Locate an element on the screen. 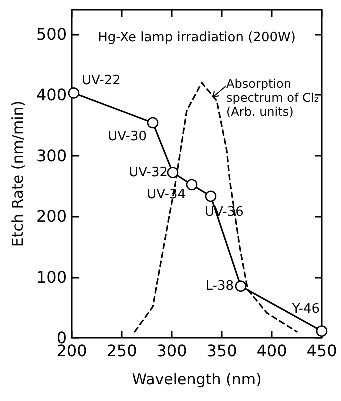 Image resolution: width=341 pixels, height=401 pixels. y-tick-label: 300 is located at coordinates (51, 156).